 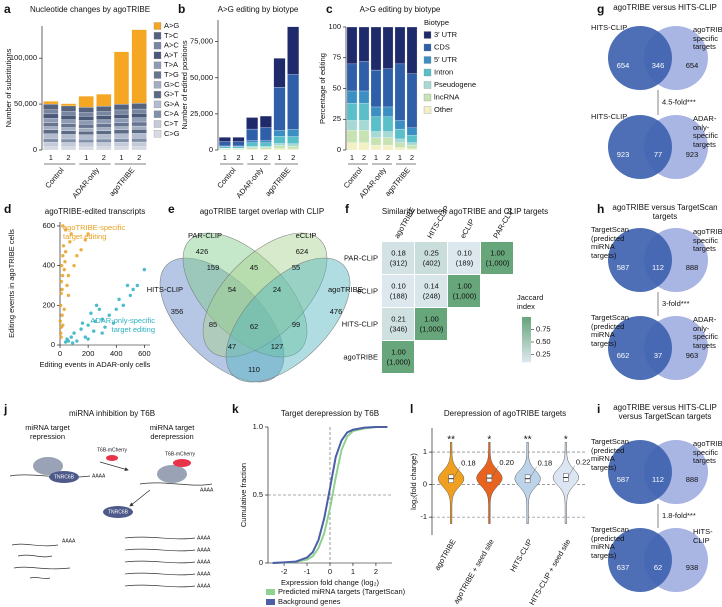 What do you see at coordinates (23, 57) in the screenshot?
I see `y-tick-label: 100,000` at bounding box center [23, 57].